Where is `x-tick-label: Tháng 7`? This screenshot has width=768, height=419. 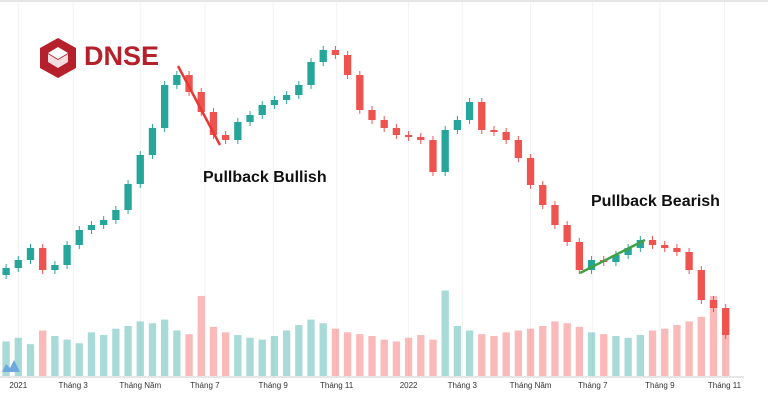
x-tick-label: Tháng 7 is located at coordinates (593, 385).